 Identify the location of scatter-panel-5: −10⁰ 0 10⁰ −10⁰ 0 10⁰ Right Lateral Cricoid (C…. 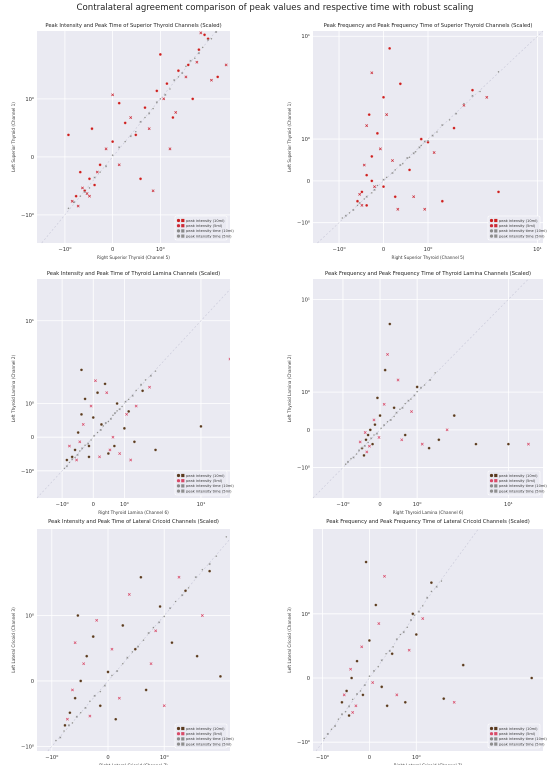
(122, 647).